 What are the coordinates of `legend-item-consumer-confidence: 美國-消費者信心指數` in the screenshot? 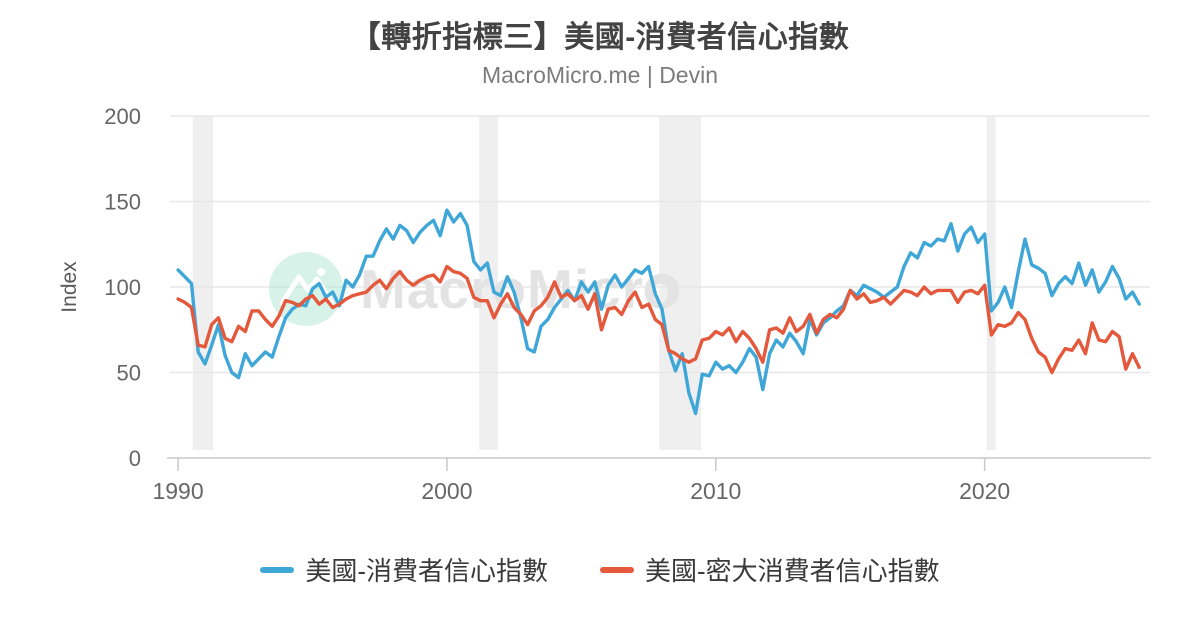 It's located at (404, 569).